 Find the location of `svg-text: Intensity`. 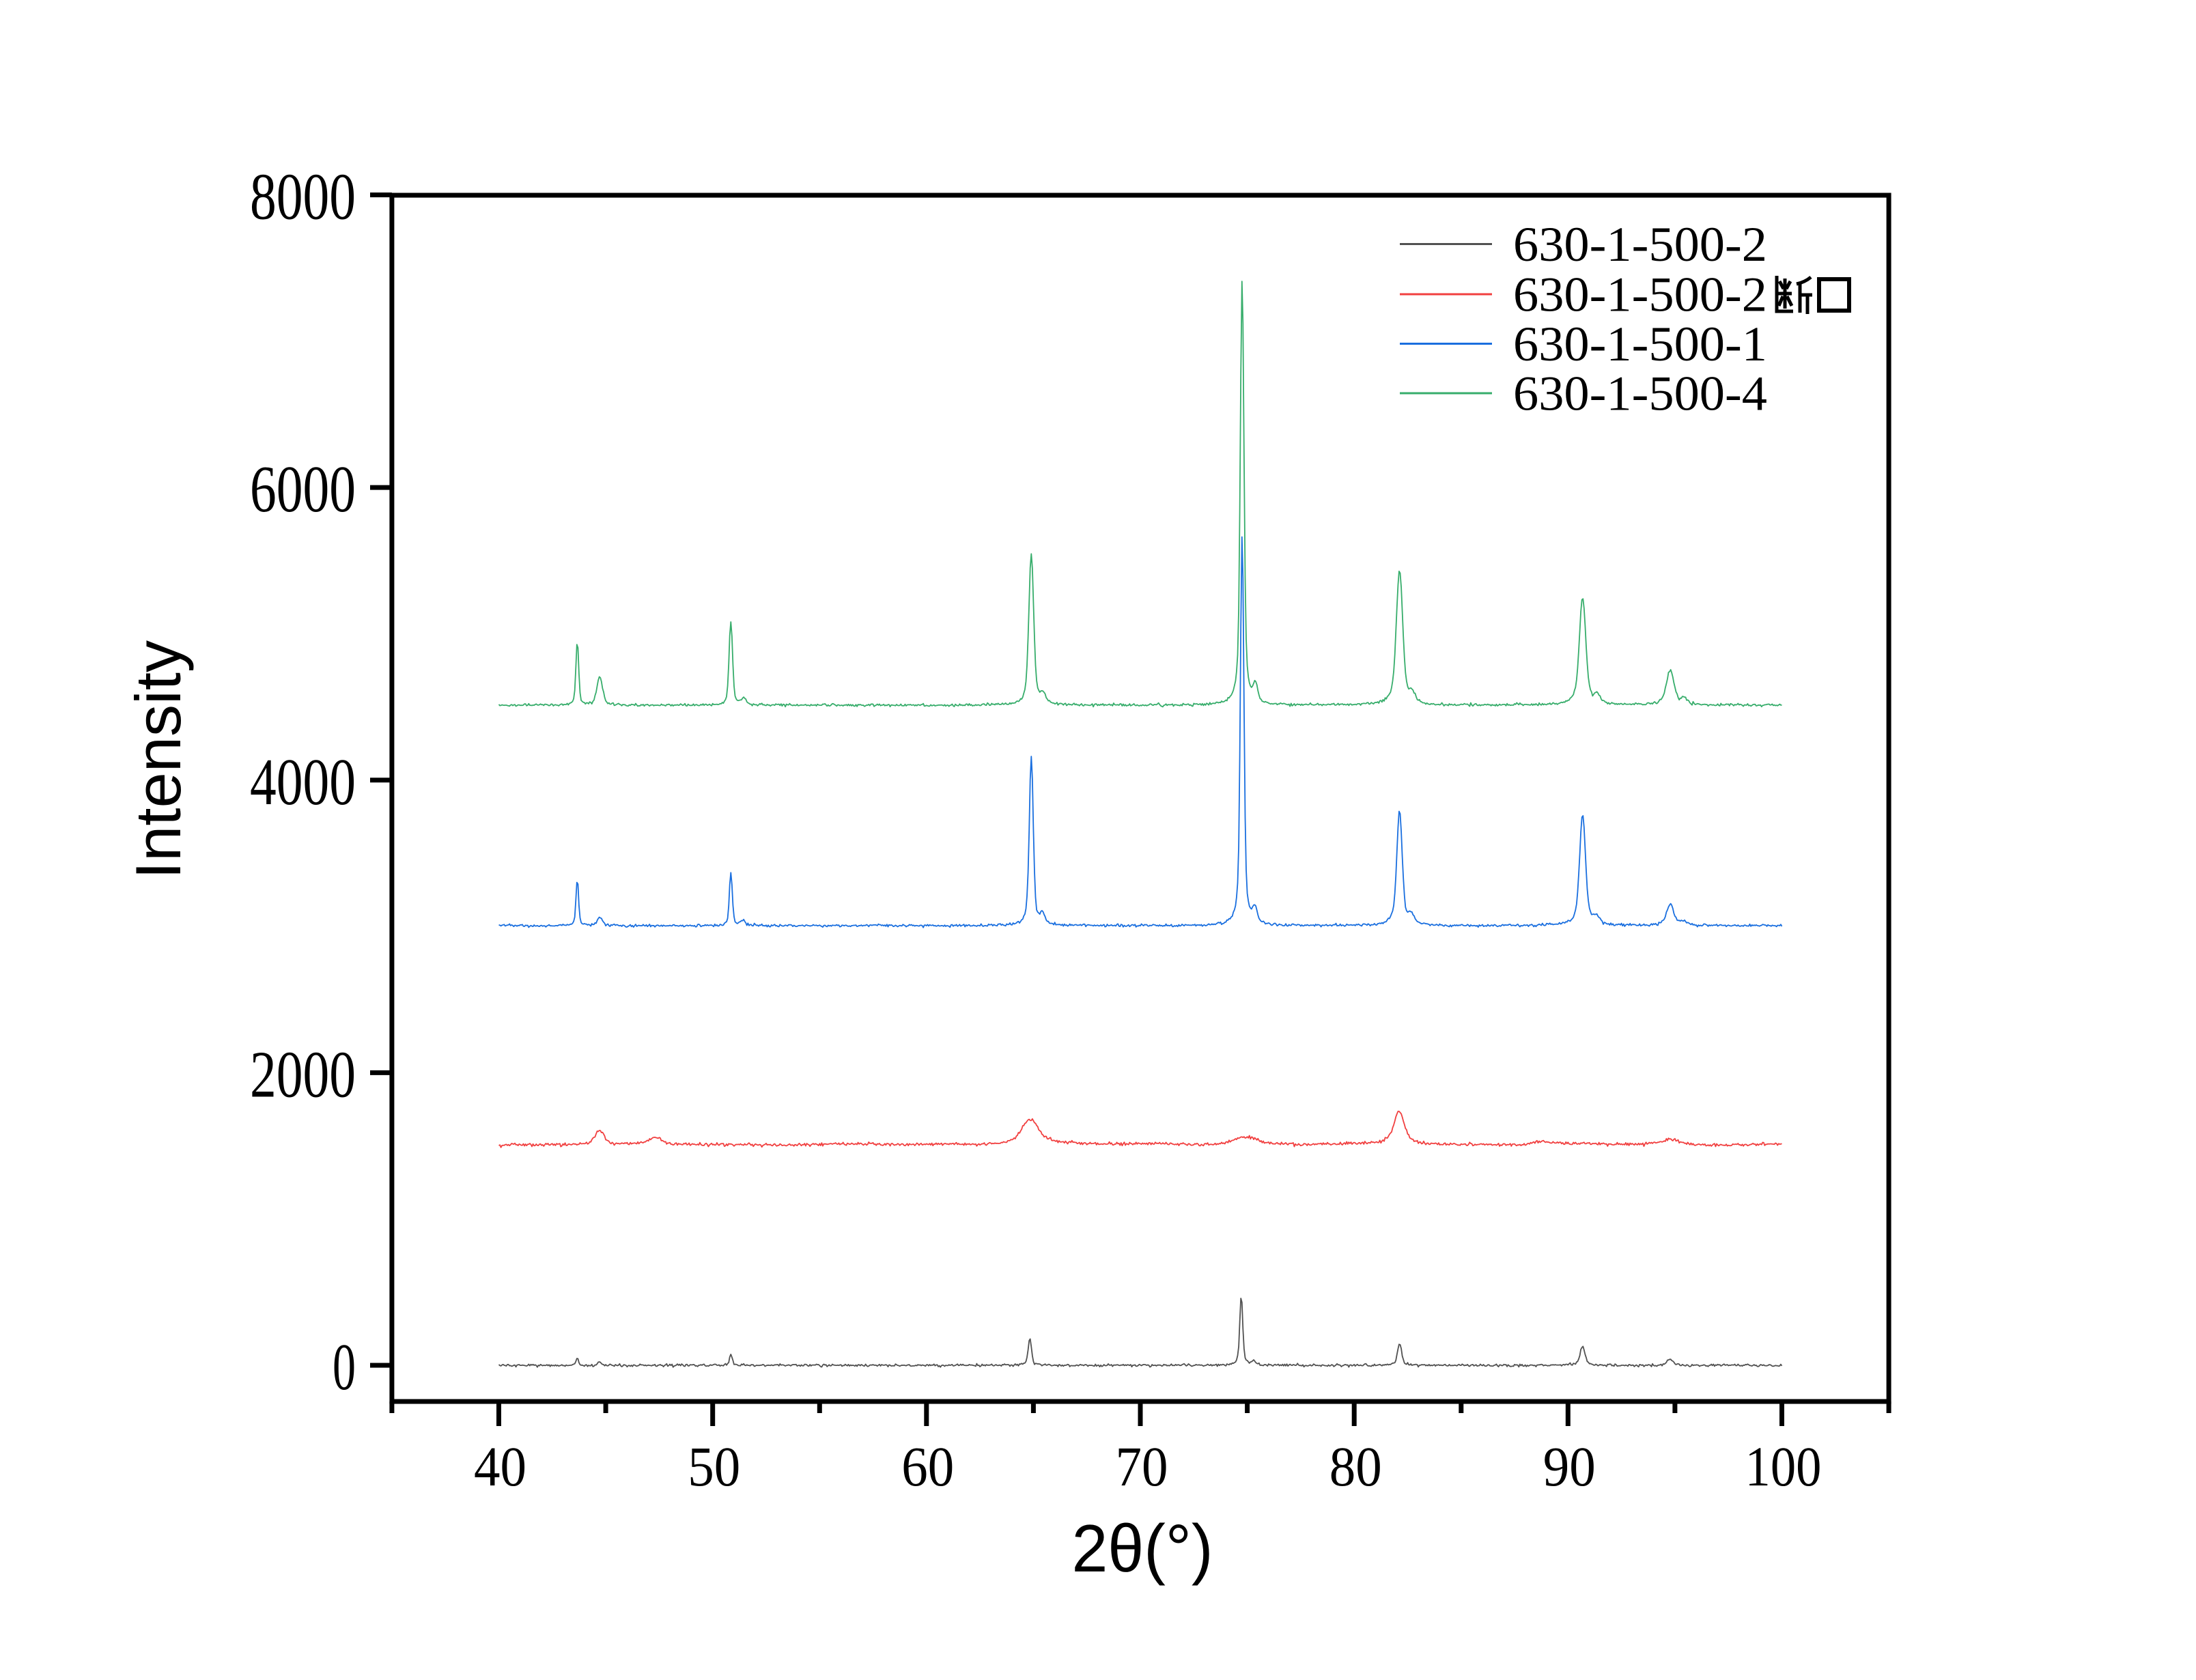

svg-text: Intensity is located at coordinates (158, 759).